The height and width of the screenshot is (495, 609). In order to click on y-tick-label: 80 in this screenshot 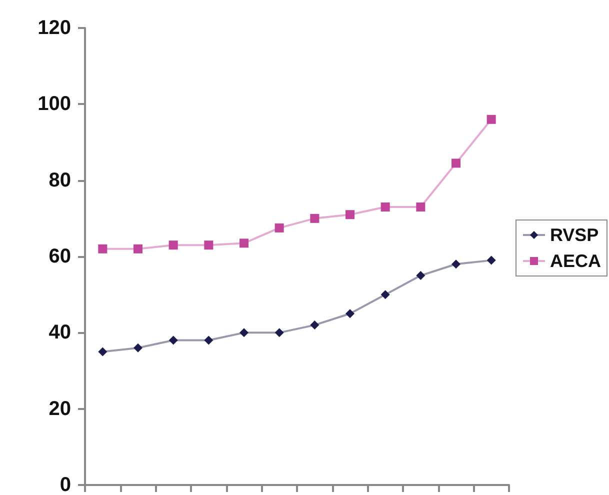, I will do `click(59, 180)`.